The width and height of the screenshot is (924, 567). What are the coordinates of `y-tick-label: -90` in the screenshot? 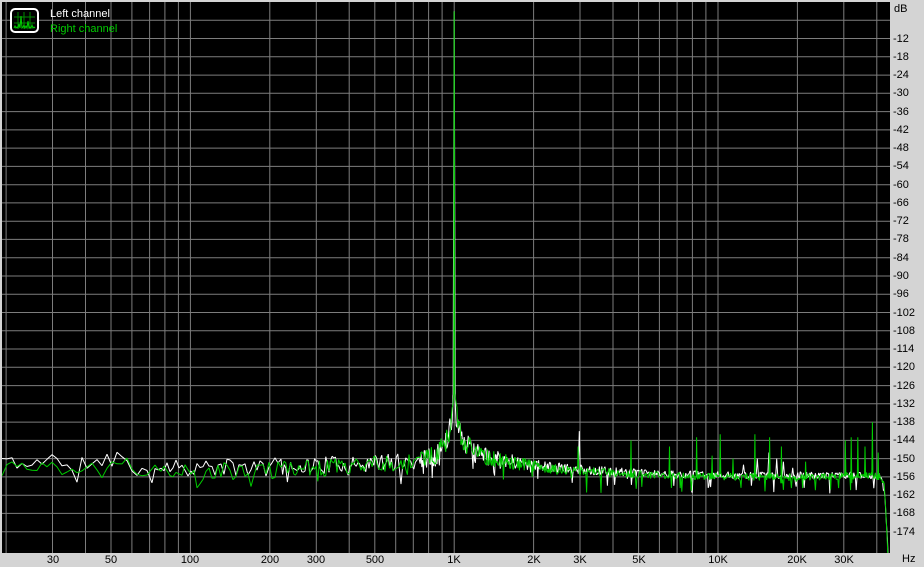 It's located at (901, 276).